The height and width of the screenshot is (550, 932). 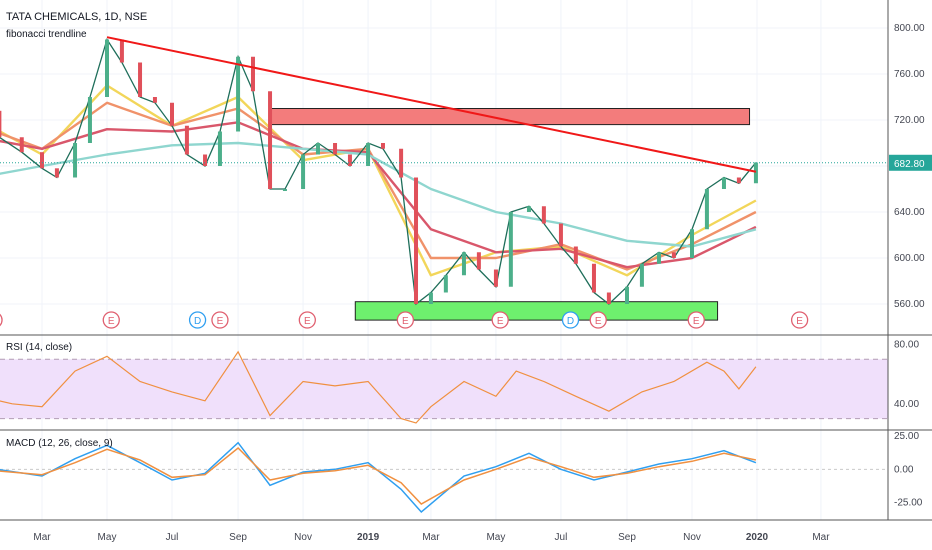 I want to click on macd-line, so click(x=378, y=477).